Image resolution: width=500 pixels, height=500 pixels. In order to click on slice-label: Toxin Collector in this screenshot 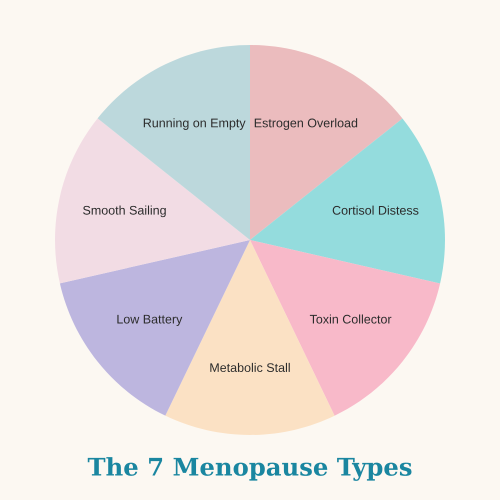, I will do `click(351, 319)`.